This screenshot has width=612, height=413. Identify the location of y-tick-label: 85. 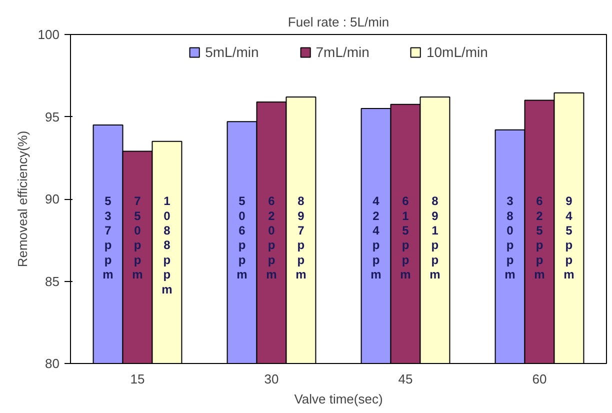
(52, 281).